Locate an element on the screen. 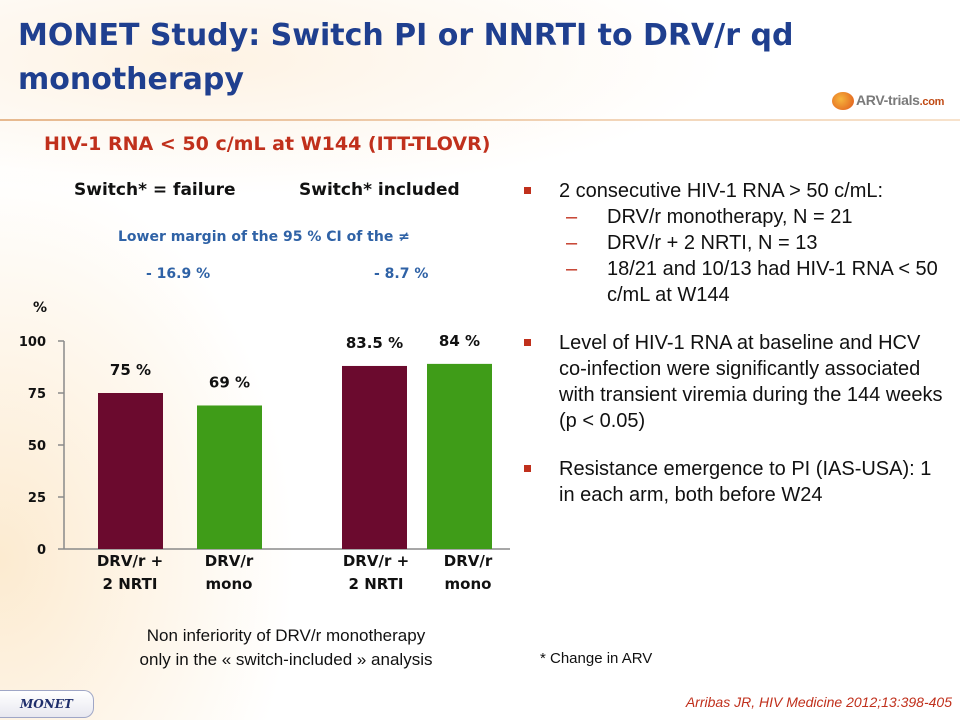 This screenshot has width=960, height=720. y-tick-label: 50 is located at coordinates (37, 446).